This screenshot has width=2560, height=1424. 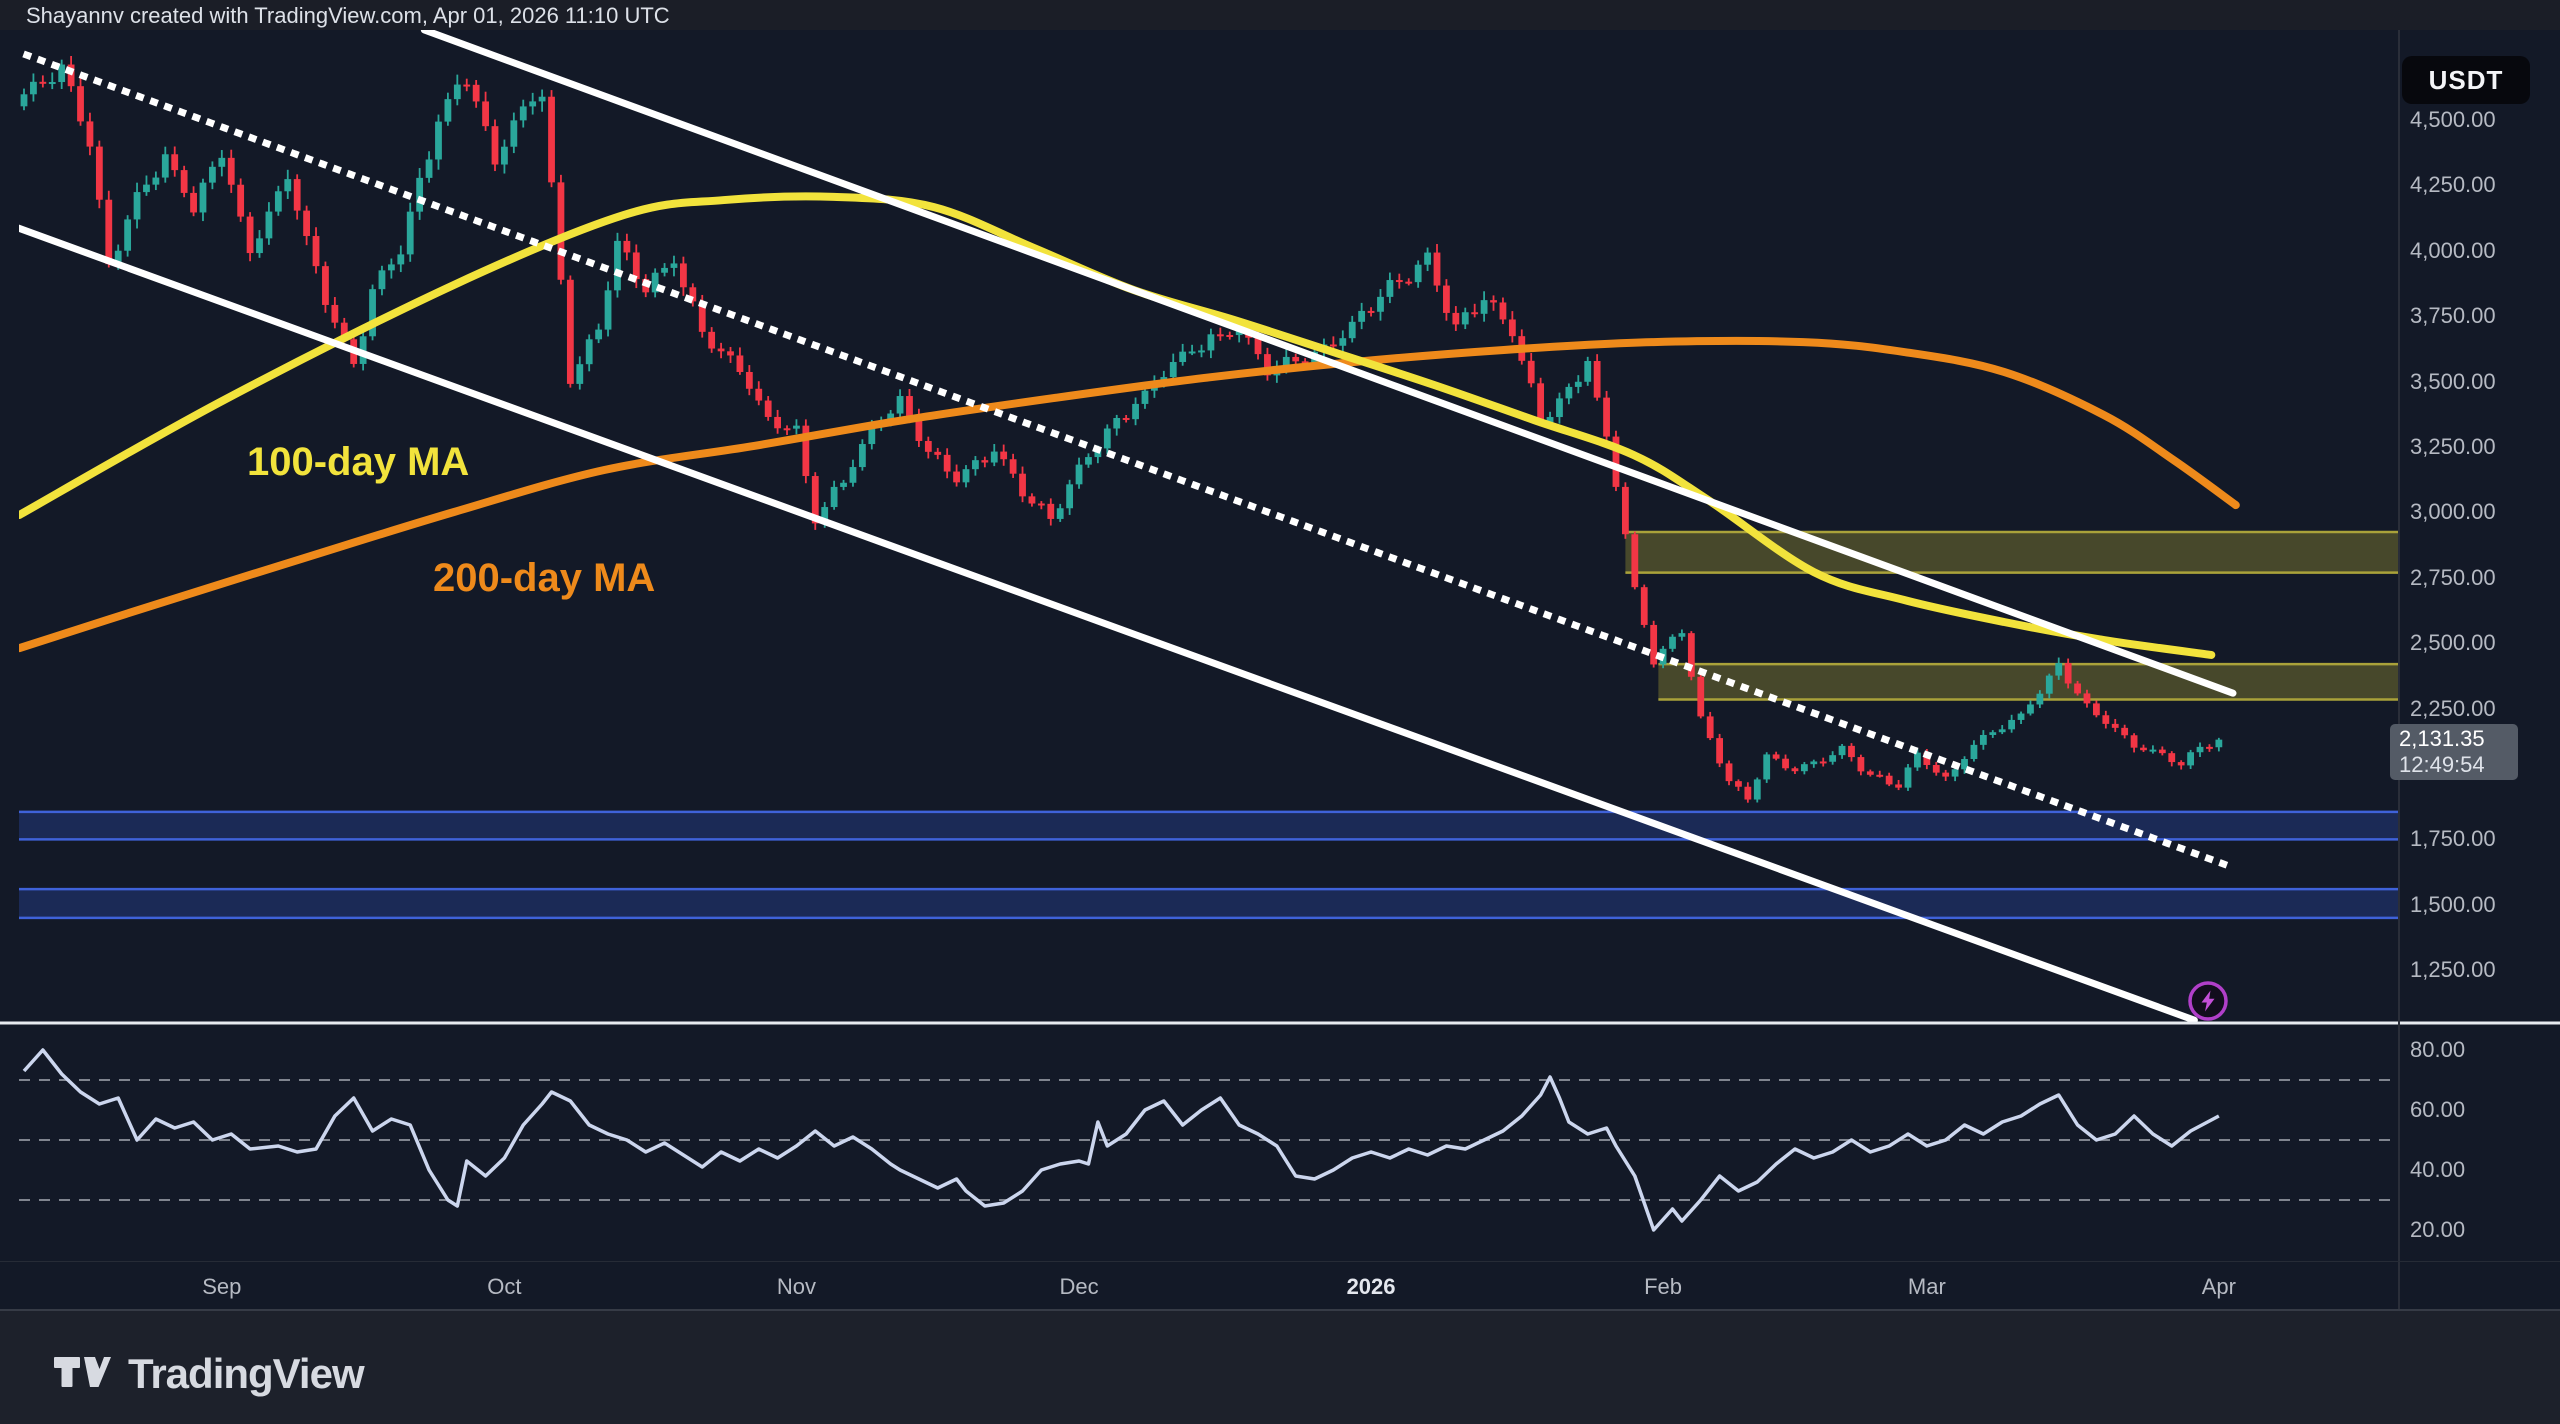 I want to click on price-tick-label: 4,500.00, so click(x=2453, y=119).